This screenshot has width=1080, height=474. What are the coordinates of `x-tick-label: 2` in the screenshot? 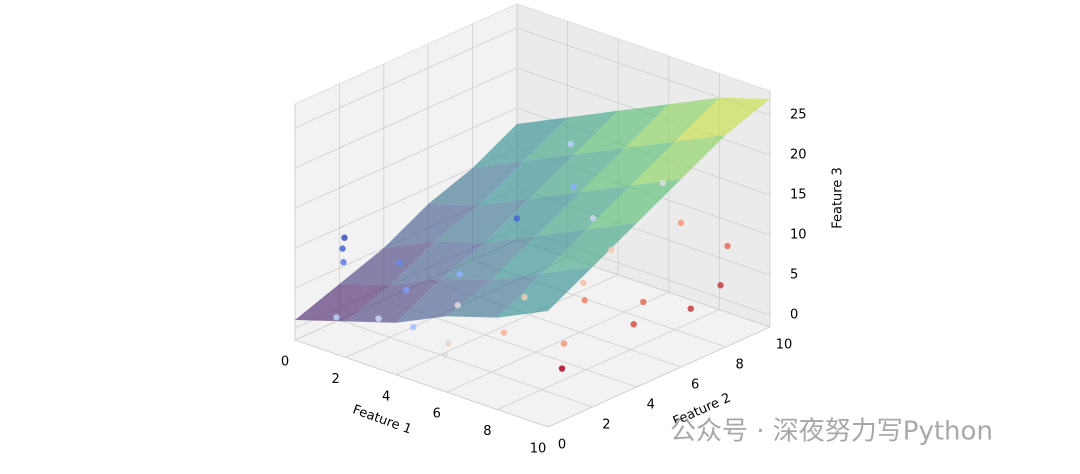 It's located at (335, 379).